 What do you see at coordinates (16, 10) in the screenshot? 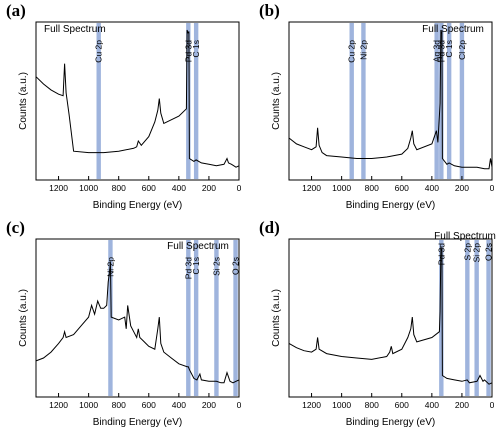
I see `panel-letter: (a)` at bounding box center [16, 10].